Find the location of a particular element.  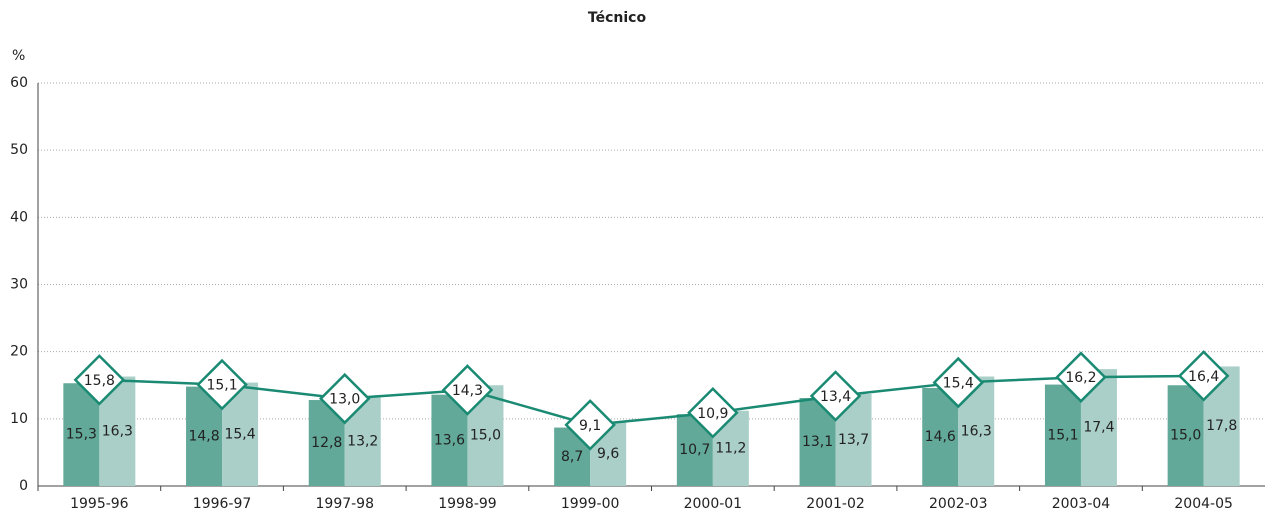

x-tick-label: 2003-04 is located at coordinates (1081, 504).